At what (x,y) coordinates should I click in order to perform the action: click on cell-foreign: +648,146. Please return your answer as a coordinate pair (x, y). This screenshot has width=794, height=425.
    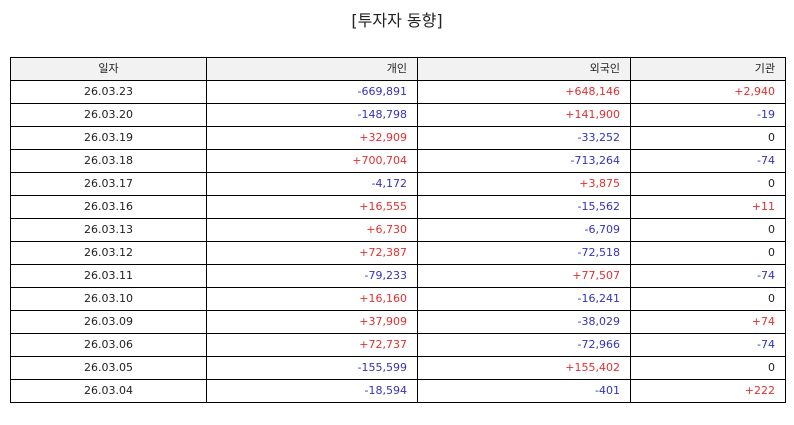
    Looking at the image, I should click on (524, 92).